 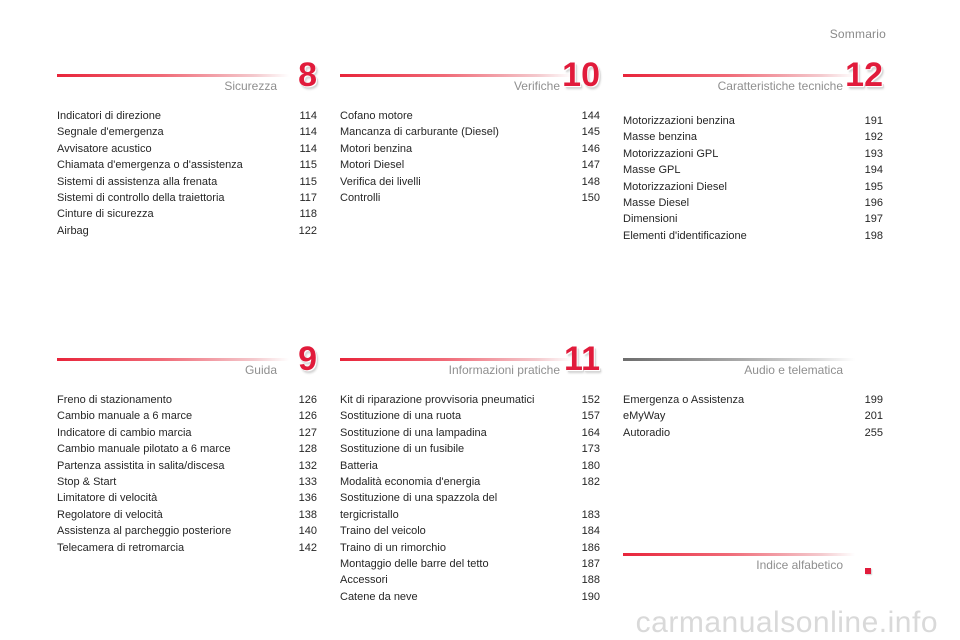 What do you see at coordinates (260, 370) in the screenshot?
I see `section-title: Guida` at bounding box center [260, 370].